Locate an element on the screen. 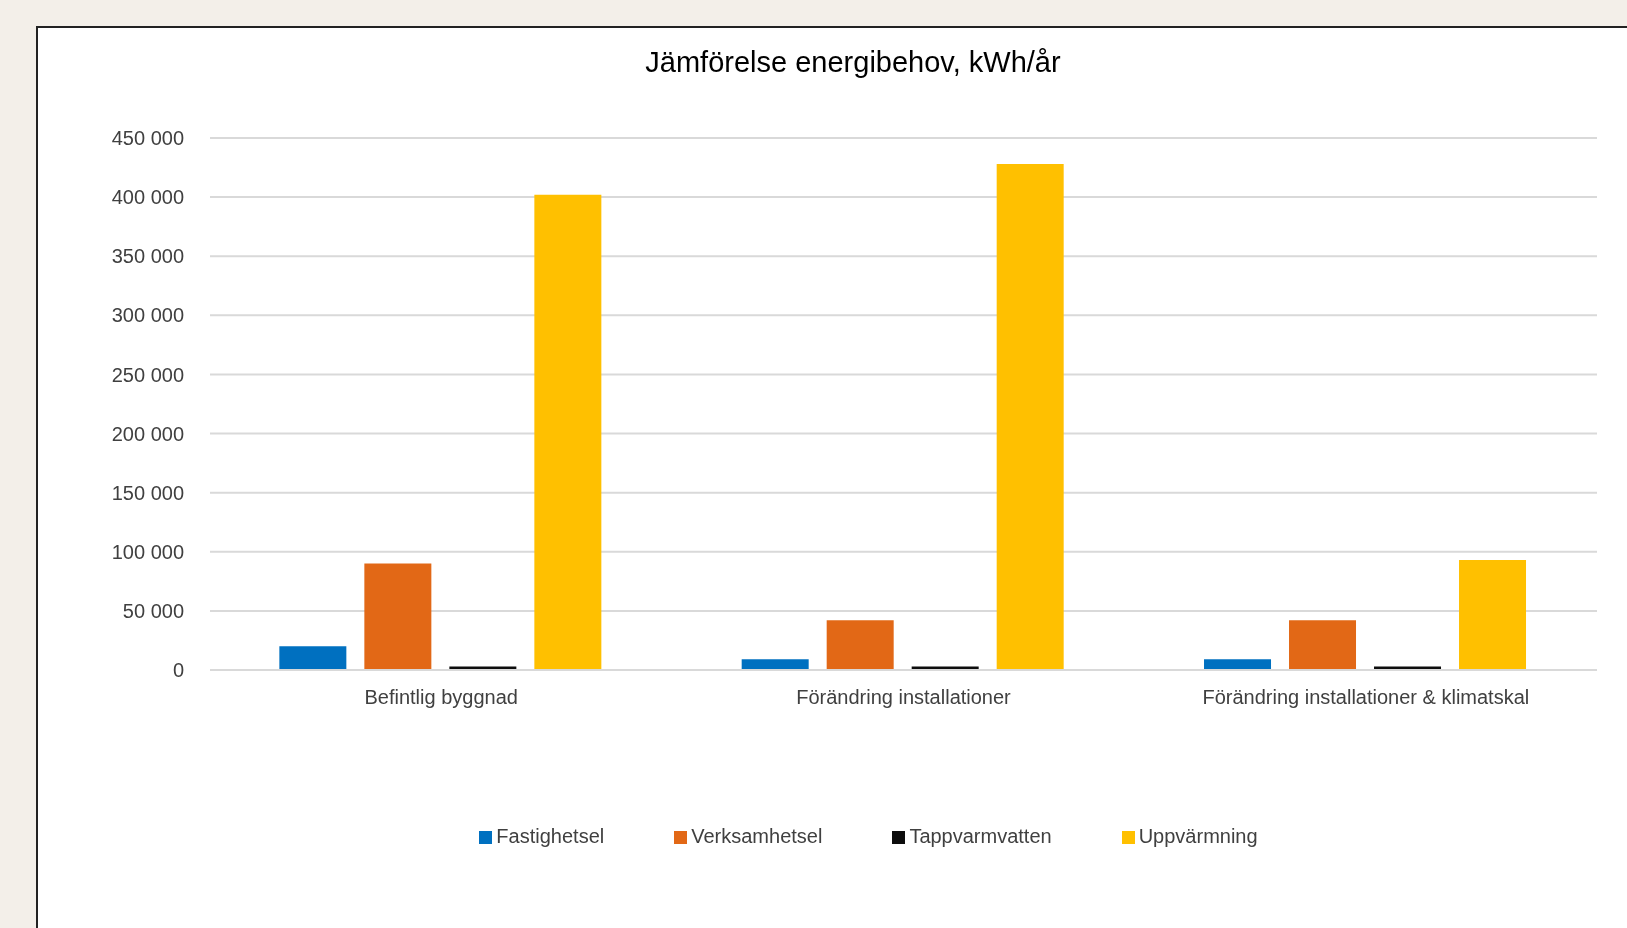 Image resolution: width=1627 pixels, height=928 pixels. x-tick-label: Befintlig byggnad is located at coordinates (441, 697).